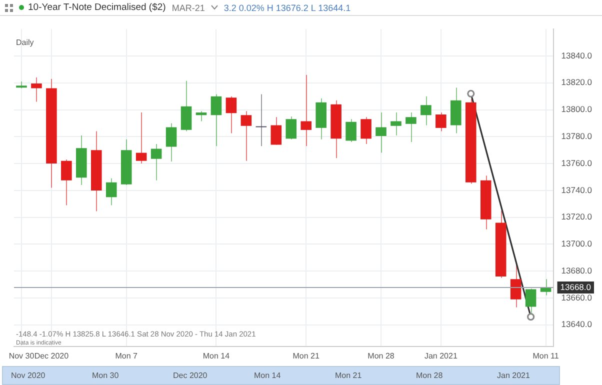 The height and width of the screenshot is (385, 602). Describe the element at coordinates (576, 243) in the screenshot. I see `y-tick-label: 13700.0` at that location.